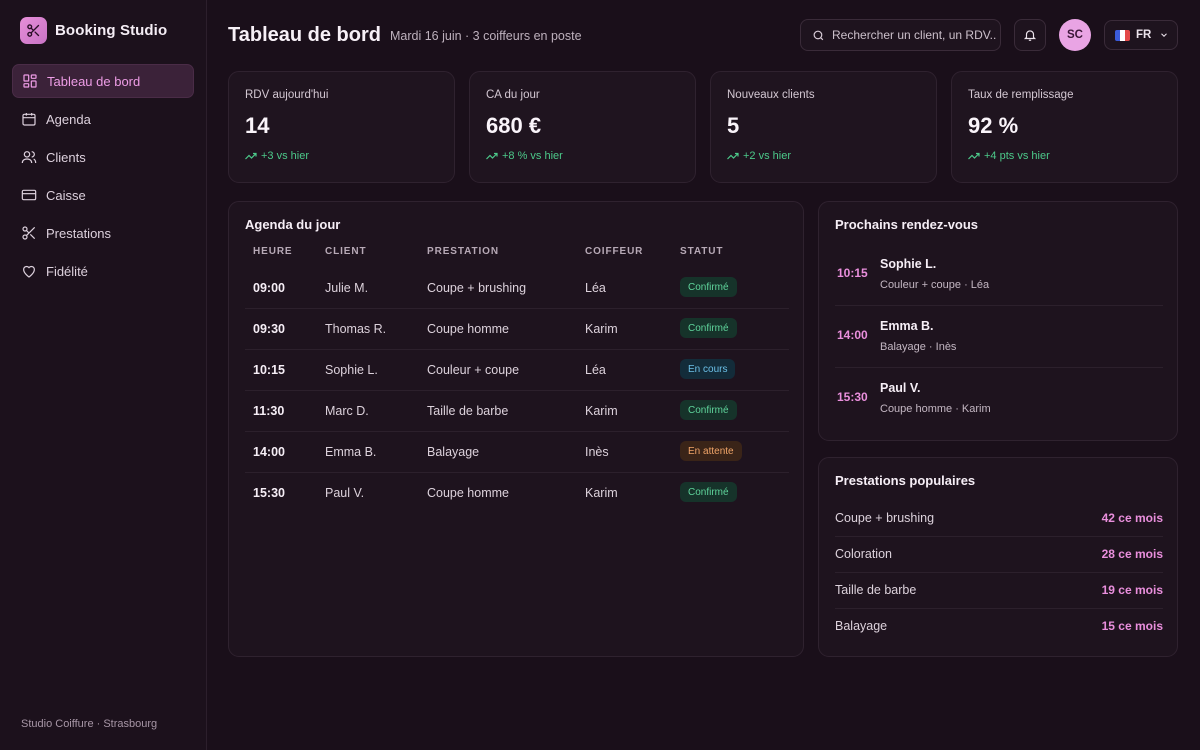 This screenshot has width=1200, height=750. I want to click on sidebar-item-fidelite: Fidélité, so click(103, 271).